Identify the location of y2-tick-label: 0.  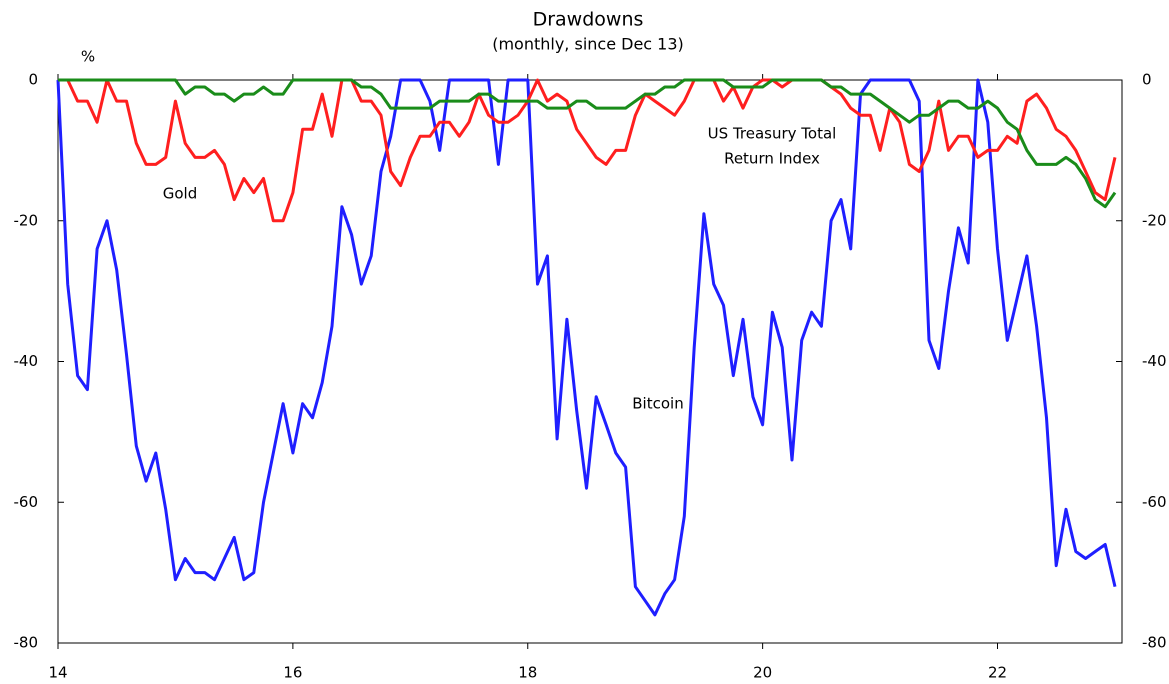
(1147, 80).